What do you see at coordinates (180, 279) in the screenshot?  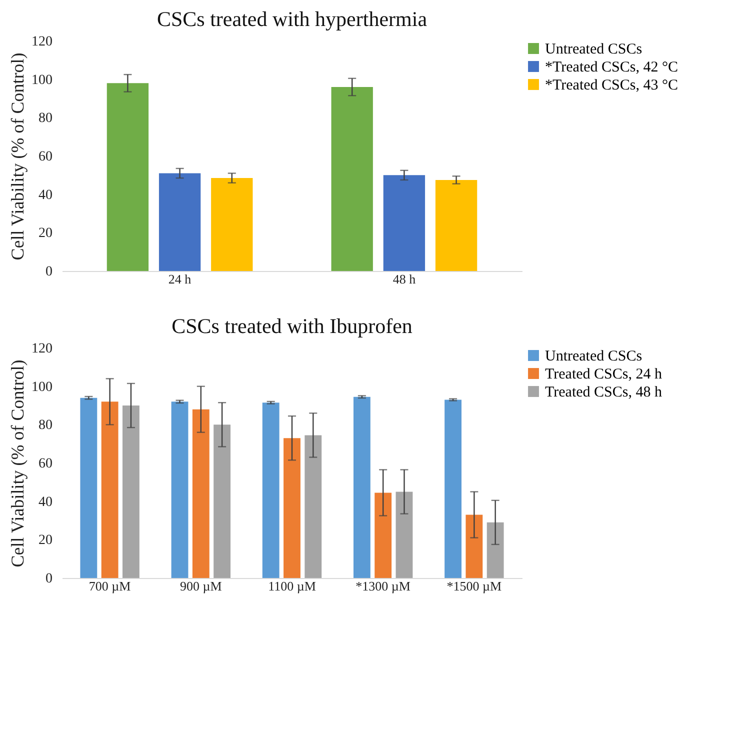 I see `x-tick-label: 24 h` at bounding box center [180, 279].